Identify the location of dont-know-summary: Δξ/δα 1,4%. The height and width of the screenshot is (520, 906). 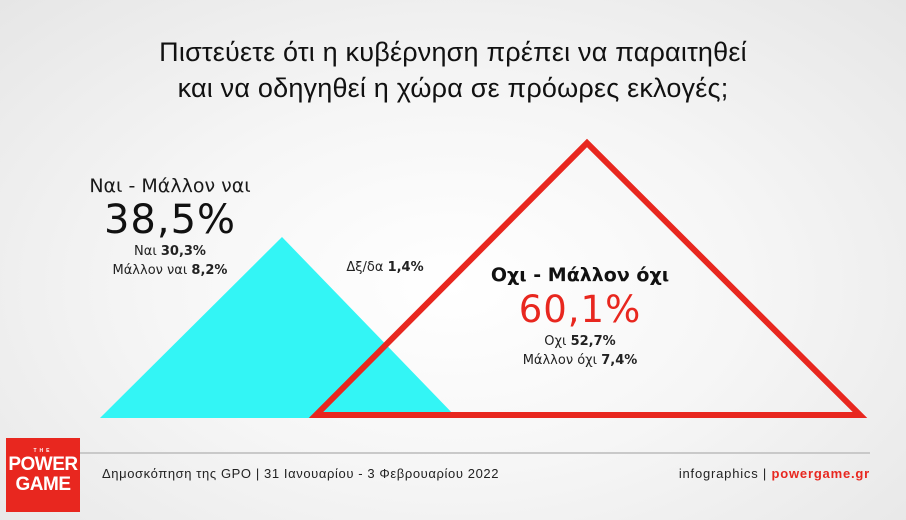
(385, 267).